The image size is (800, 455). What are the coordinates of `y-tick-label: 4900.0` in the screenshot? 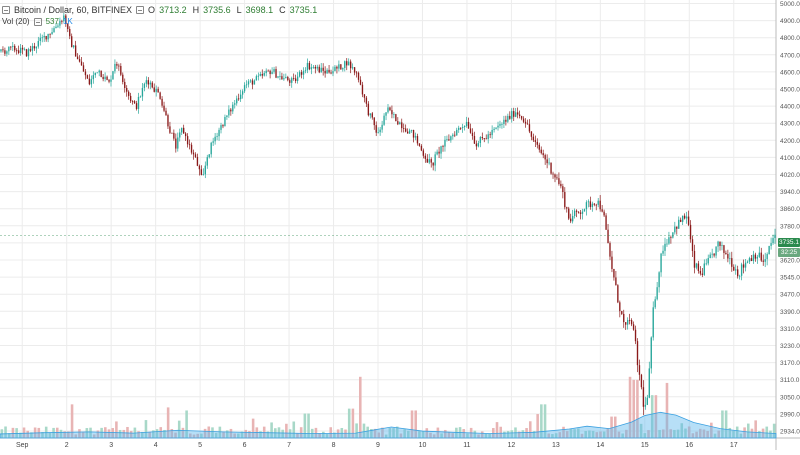 It's located at (790, 21).